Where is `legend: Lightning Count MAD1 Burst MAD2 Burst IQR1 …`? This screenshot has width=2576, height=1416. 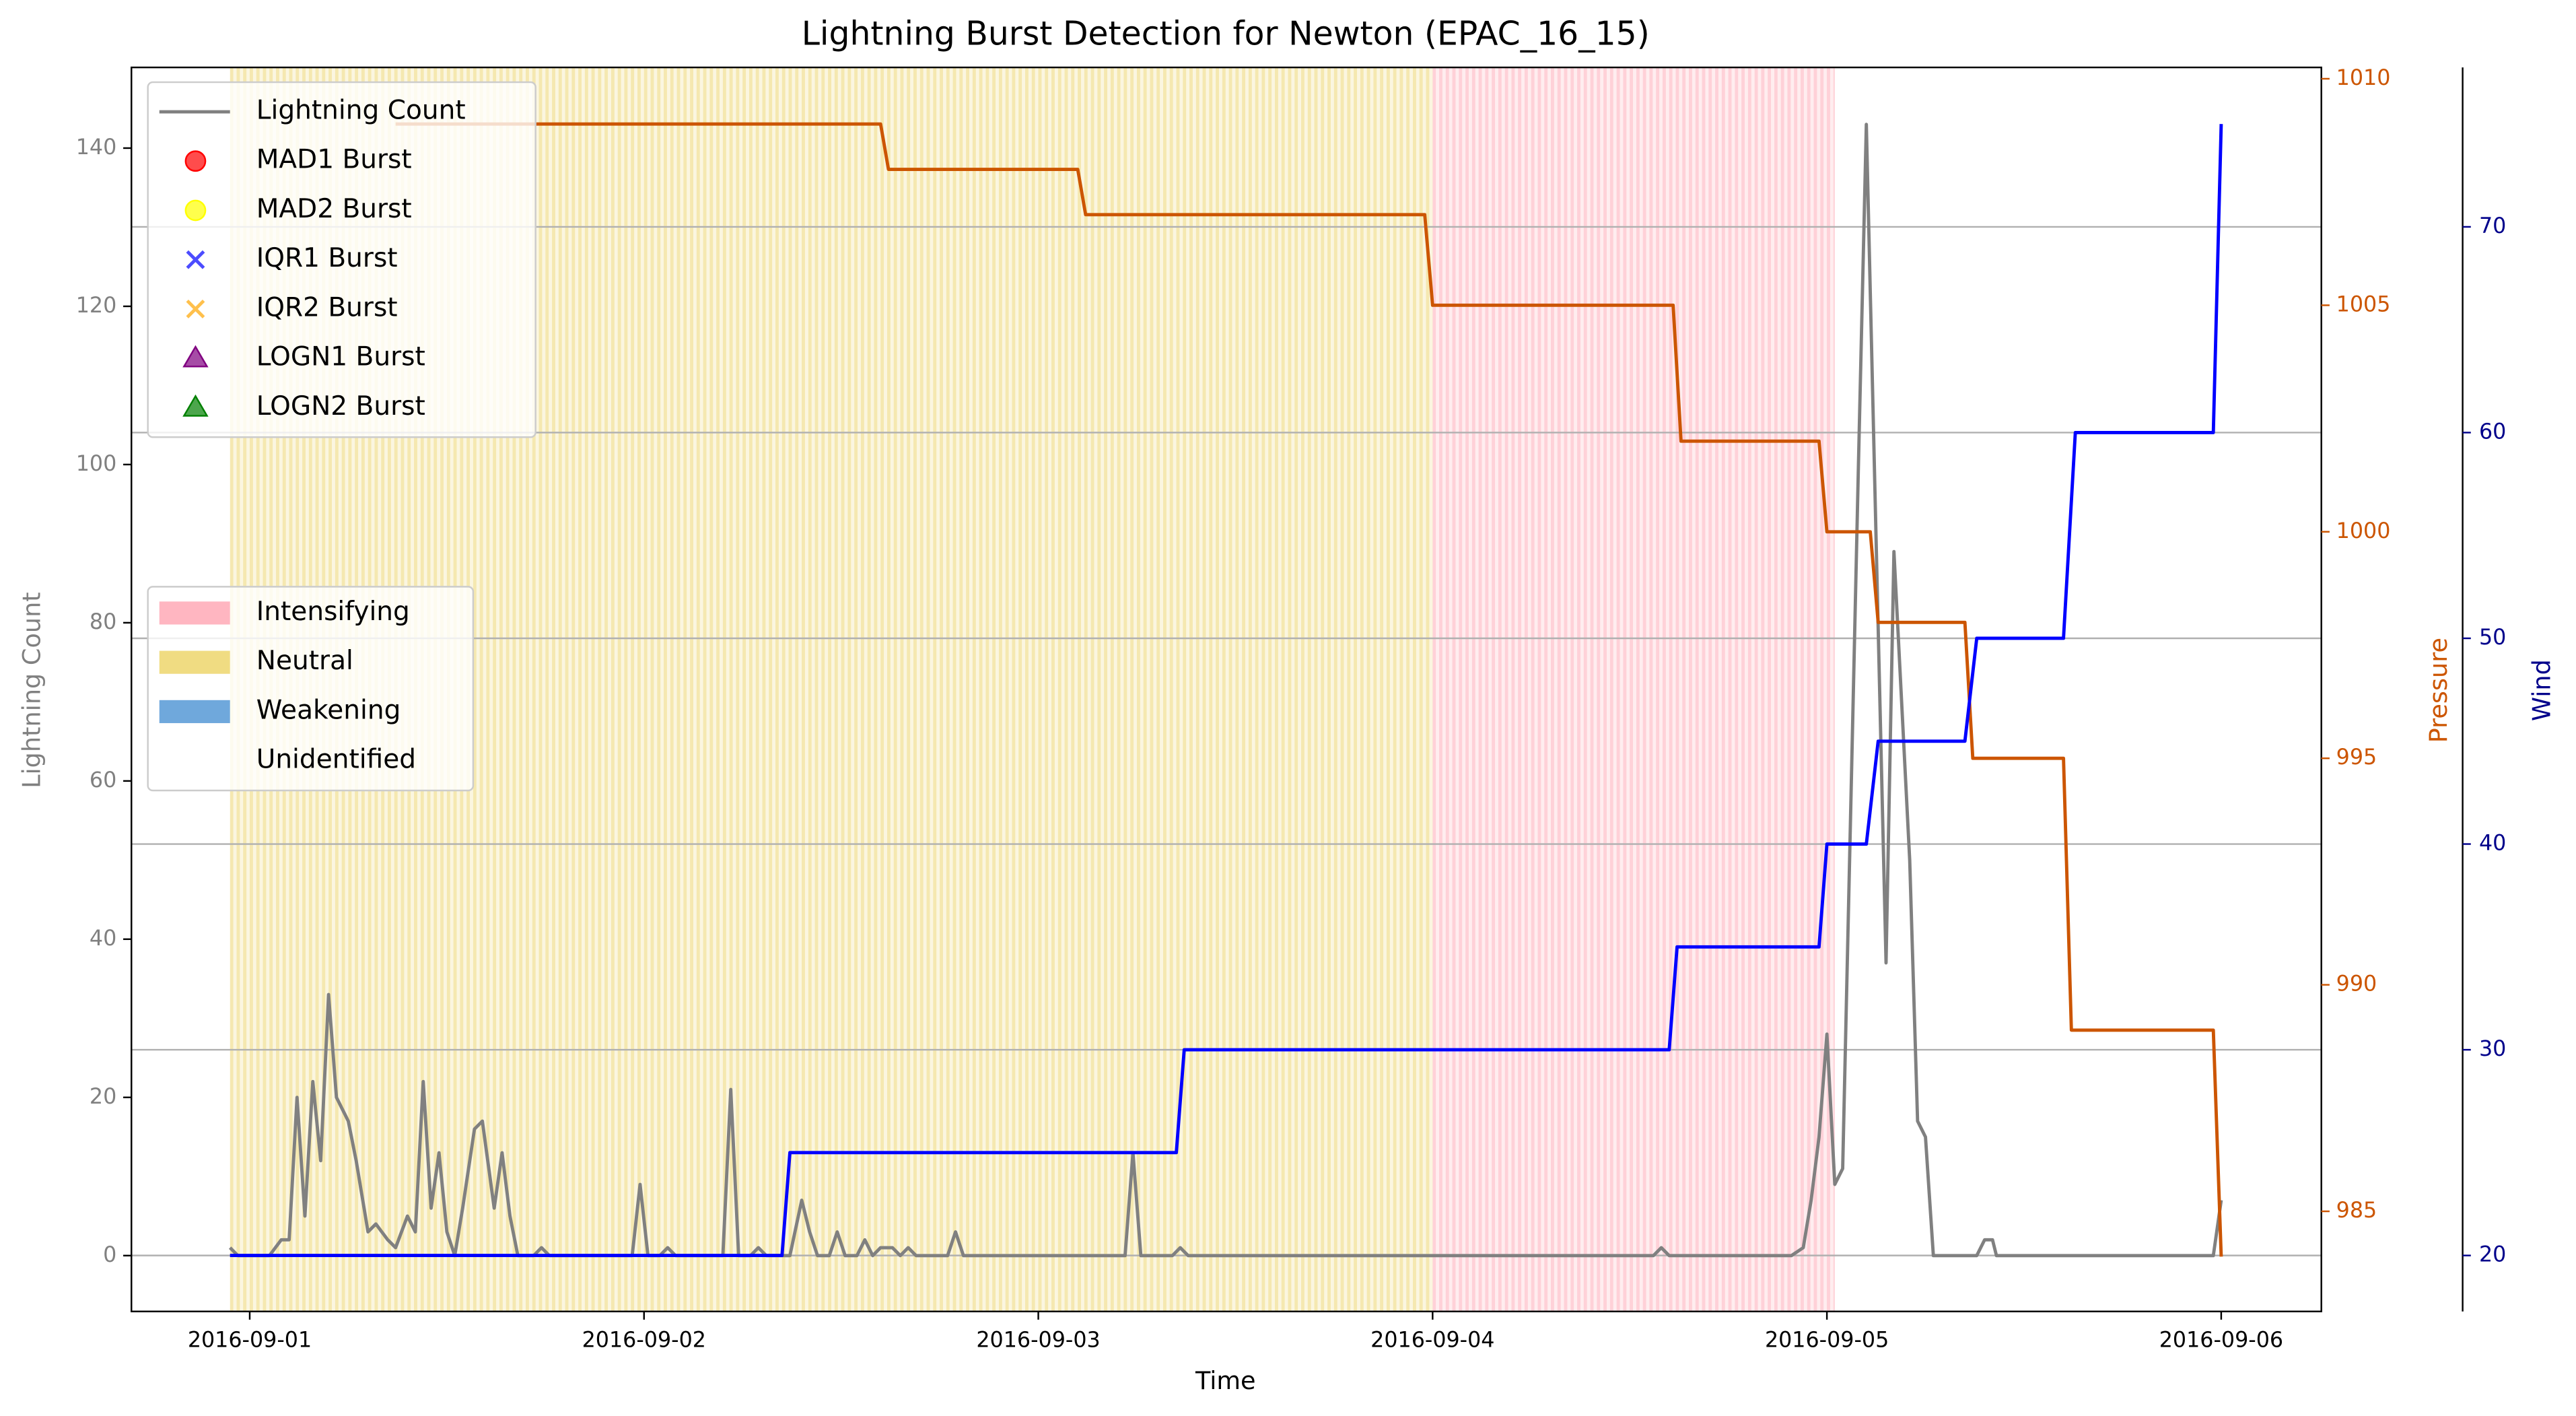
legend: Lightning Count MAD1 Burst MAD2 Burst IQR1 … is located at coordinates (341, 259).